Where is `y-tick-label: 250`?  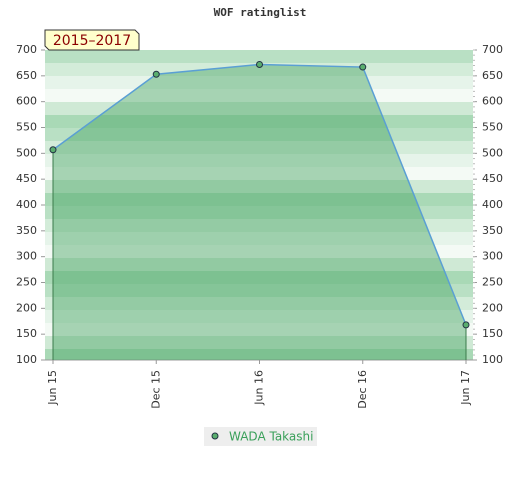
y-tick-label: 250 is located at coordinates (26, 282).